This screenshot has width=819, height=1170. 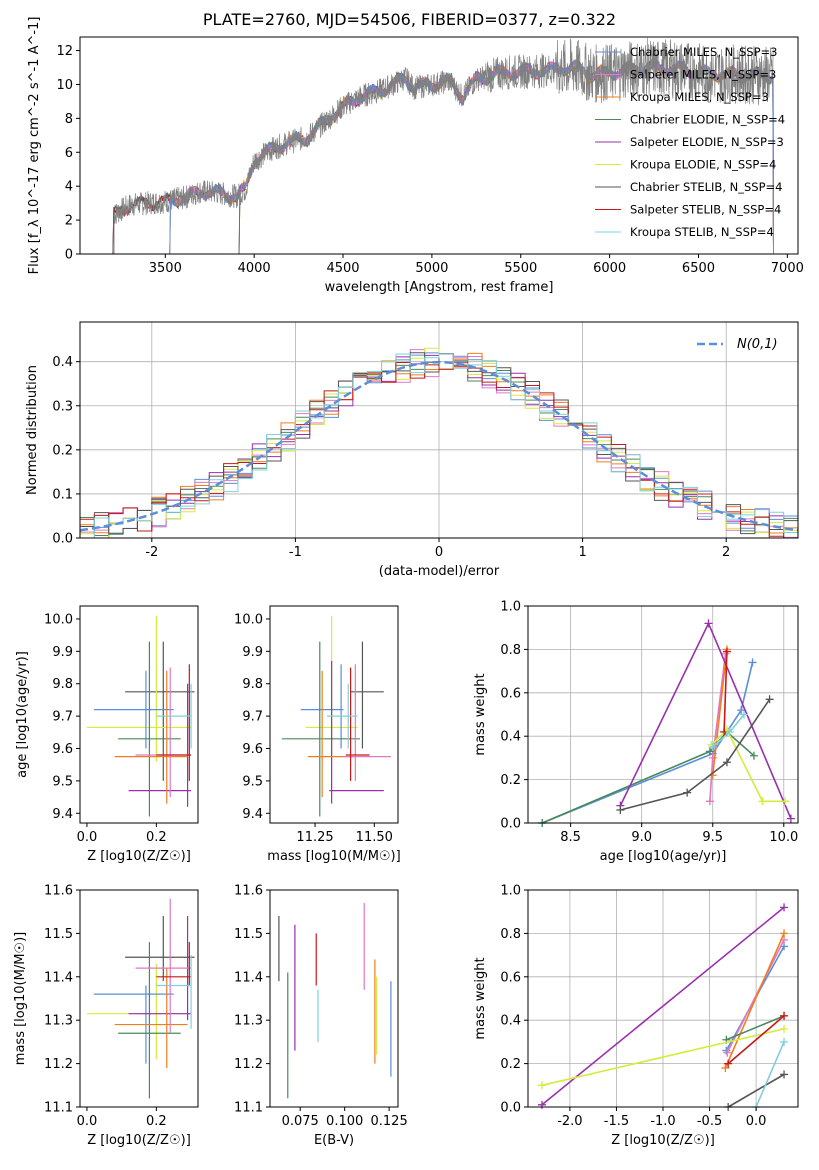 What do you see at coordinates (705, 210) in the screenshot?
I see `legend-label: Salpeter STELIB, N_SSP=4` at bounding box center [705, 210].